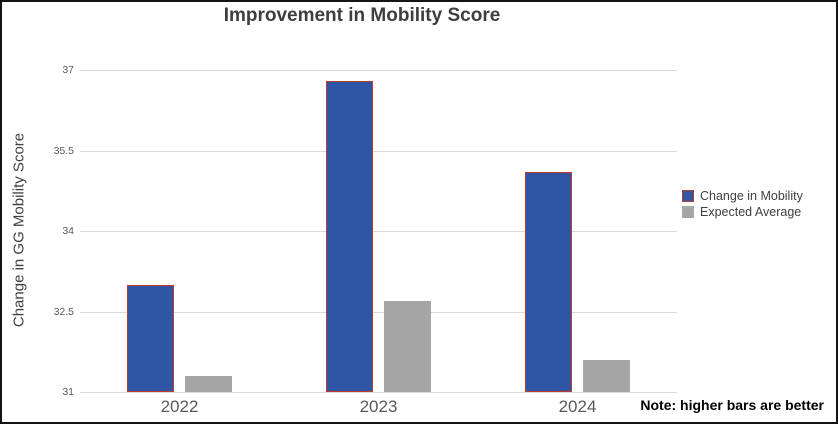  What do you see at coordinates (208, 383) in the screenshot?
I see `bar-expected-average-2022` at bounding box center [208, 383].